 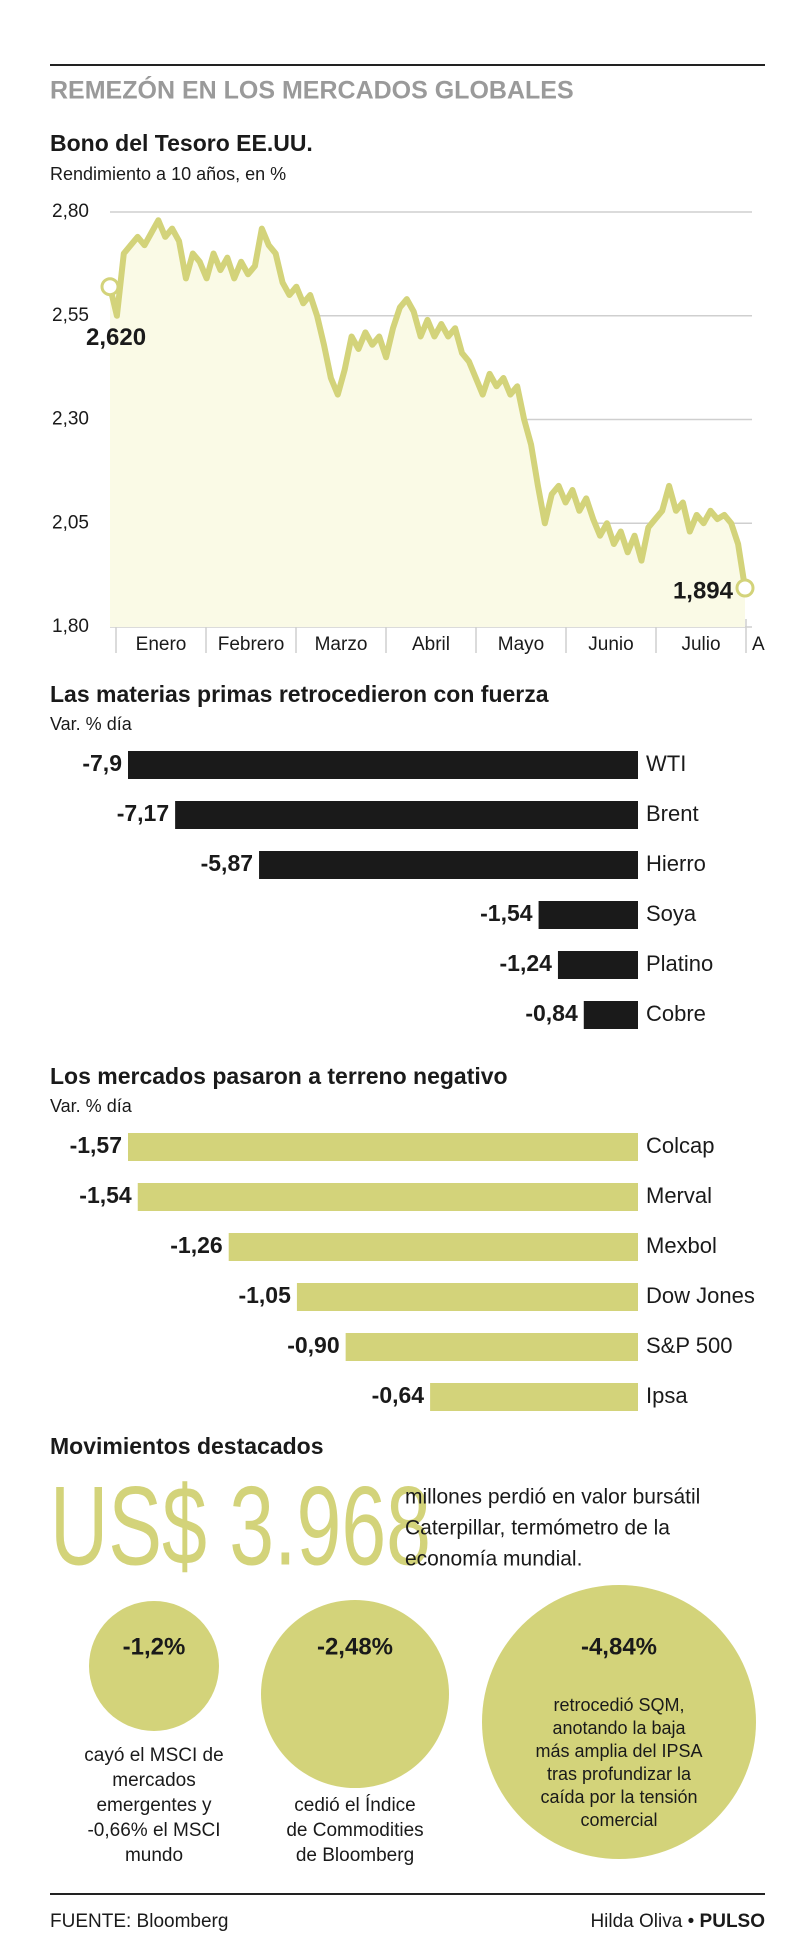 What do you see at coordinates (181, 143) in the screenshot?
I see `chart-title: Bono del Tesoro EE.UU.` at bounding box center [181, 143].